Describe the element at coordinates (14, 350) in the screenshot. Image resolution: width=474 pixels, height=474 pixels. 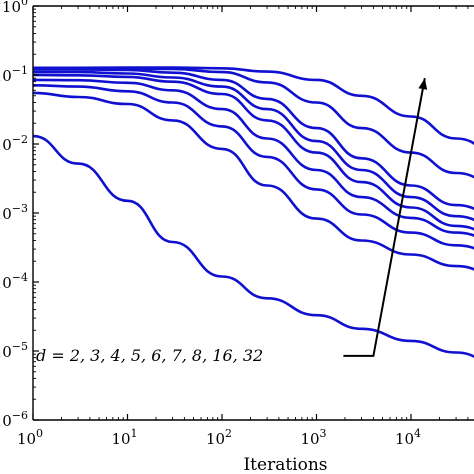
I see `y-tick-label: 10⁻⁵` at that location.